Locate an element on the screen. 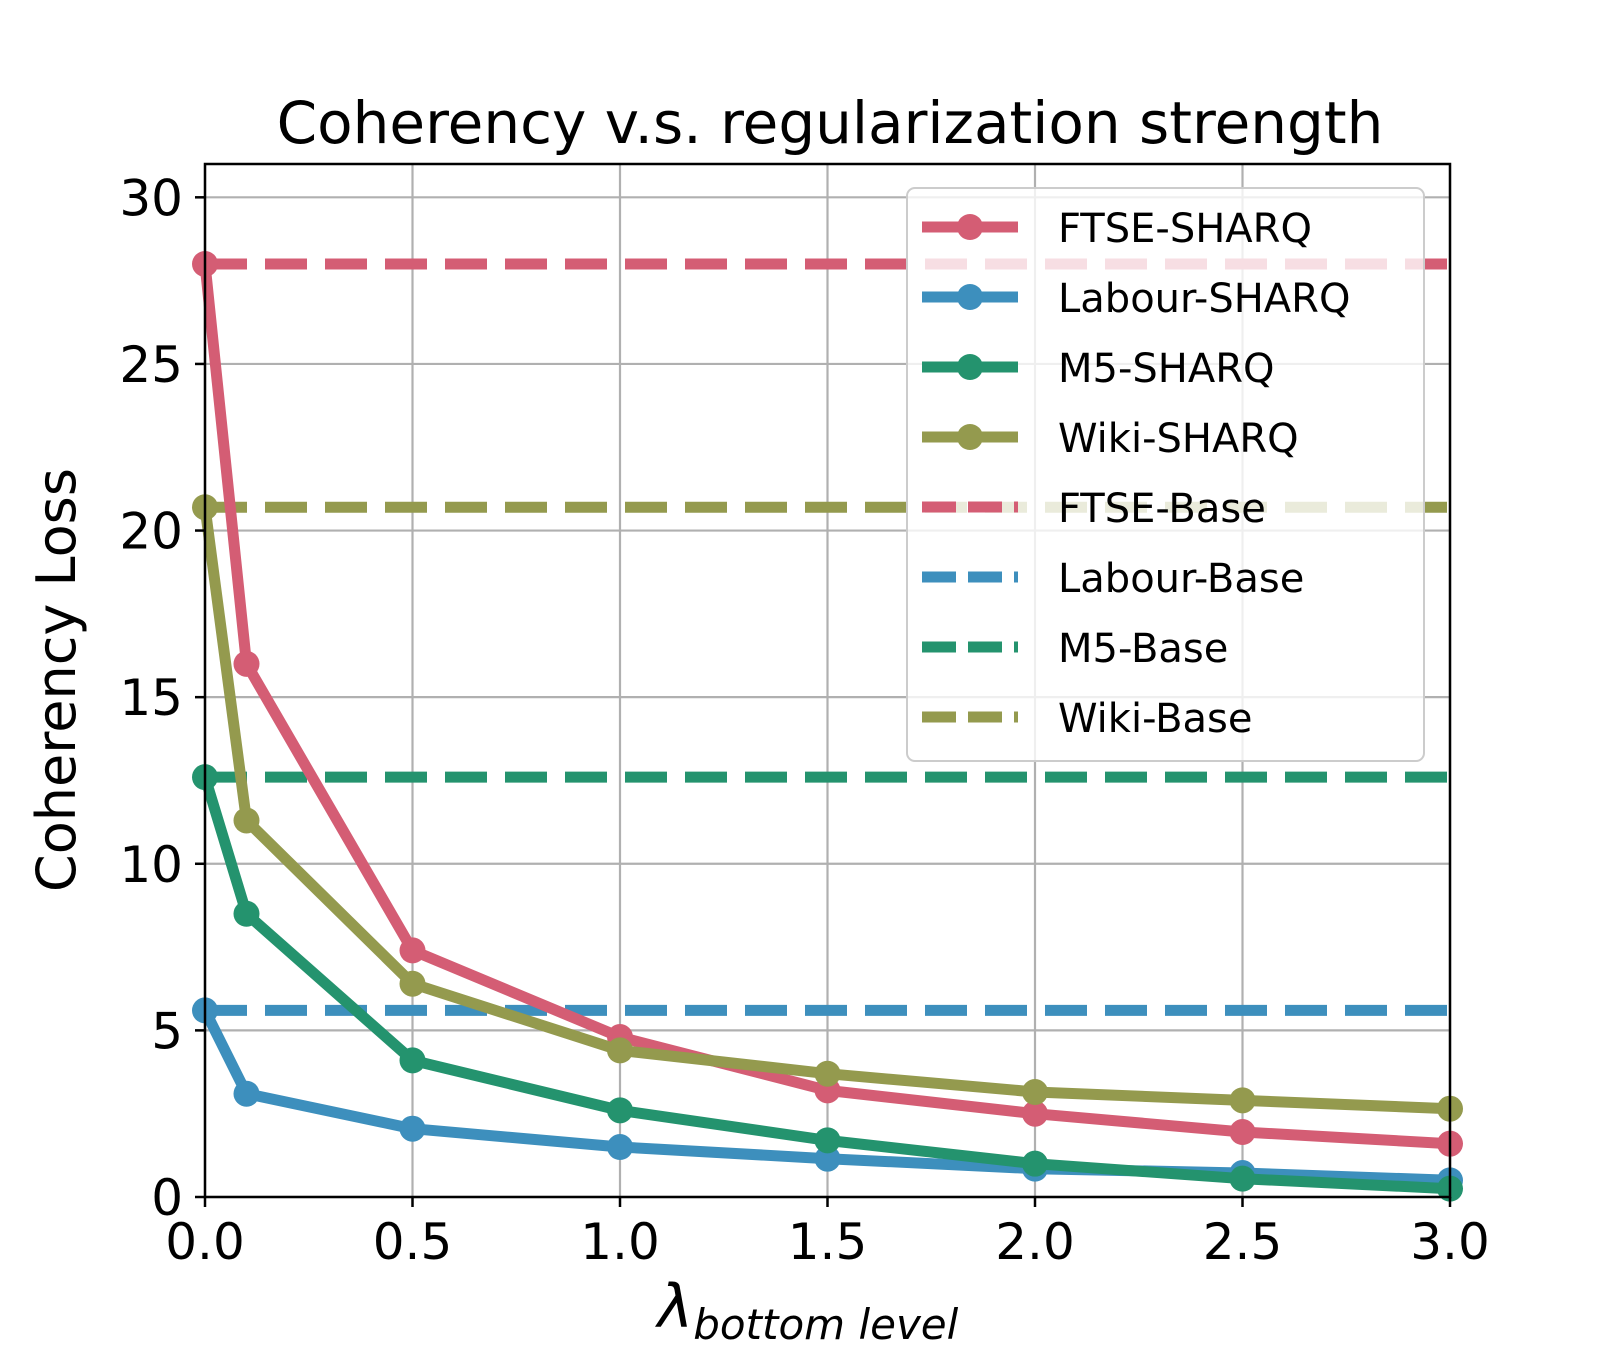  legend-label: Wiki-SHARQ is located at coordinates (1178, 439).